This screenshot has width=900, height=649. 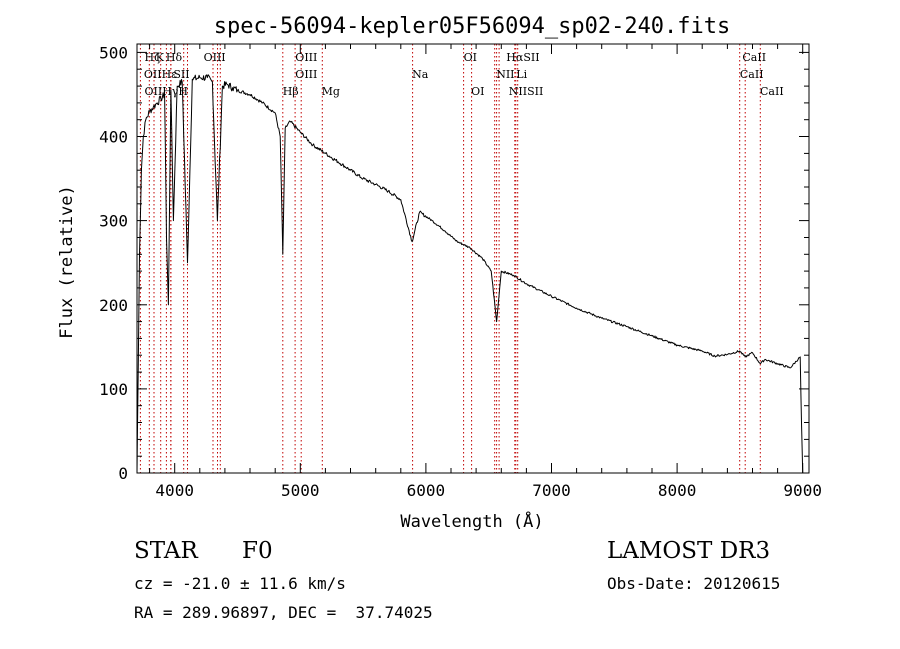 I want to click on x-tick-label-5: 9000, so click(x=802, y=490).